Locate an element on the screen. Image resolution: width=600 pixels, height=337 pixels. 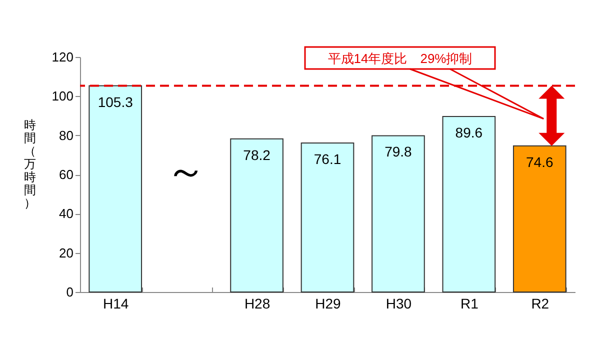
y-axis-title: 時間（万時間） is located at coordinates (30, 164).